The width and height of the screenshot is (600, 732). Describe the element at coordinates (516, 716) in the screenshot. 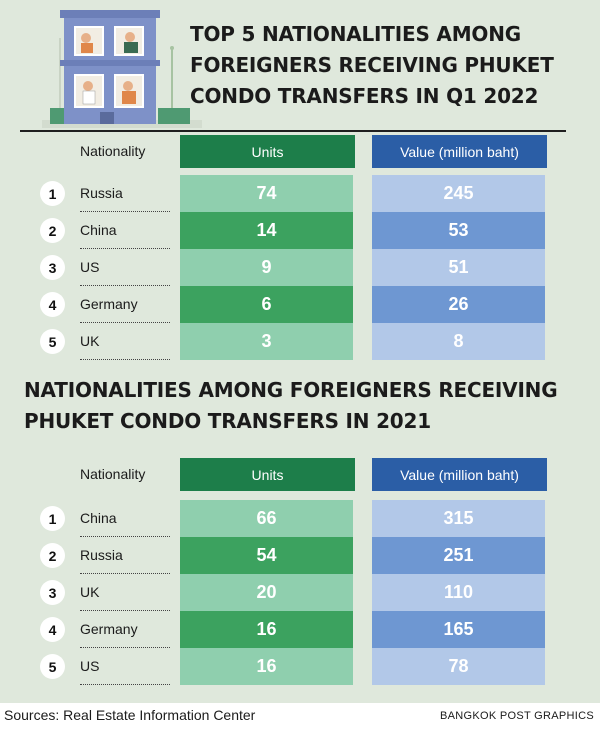

I see `graphics-credit: BANGKOK POST GRAPHICS` at that location.